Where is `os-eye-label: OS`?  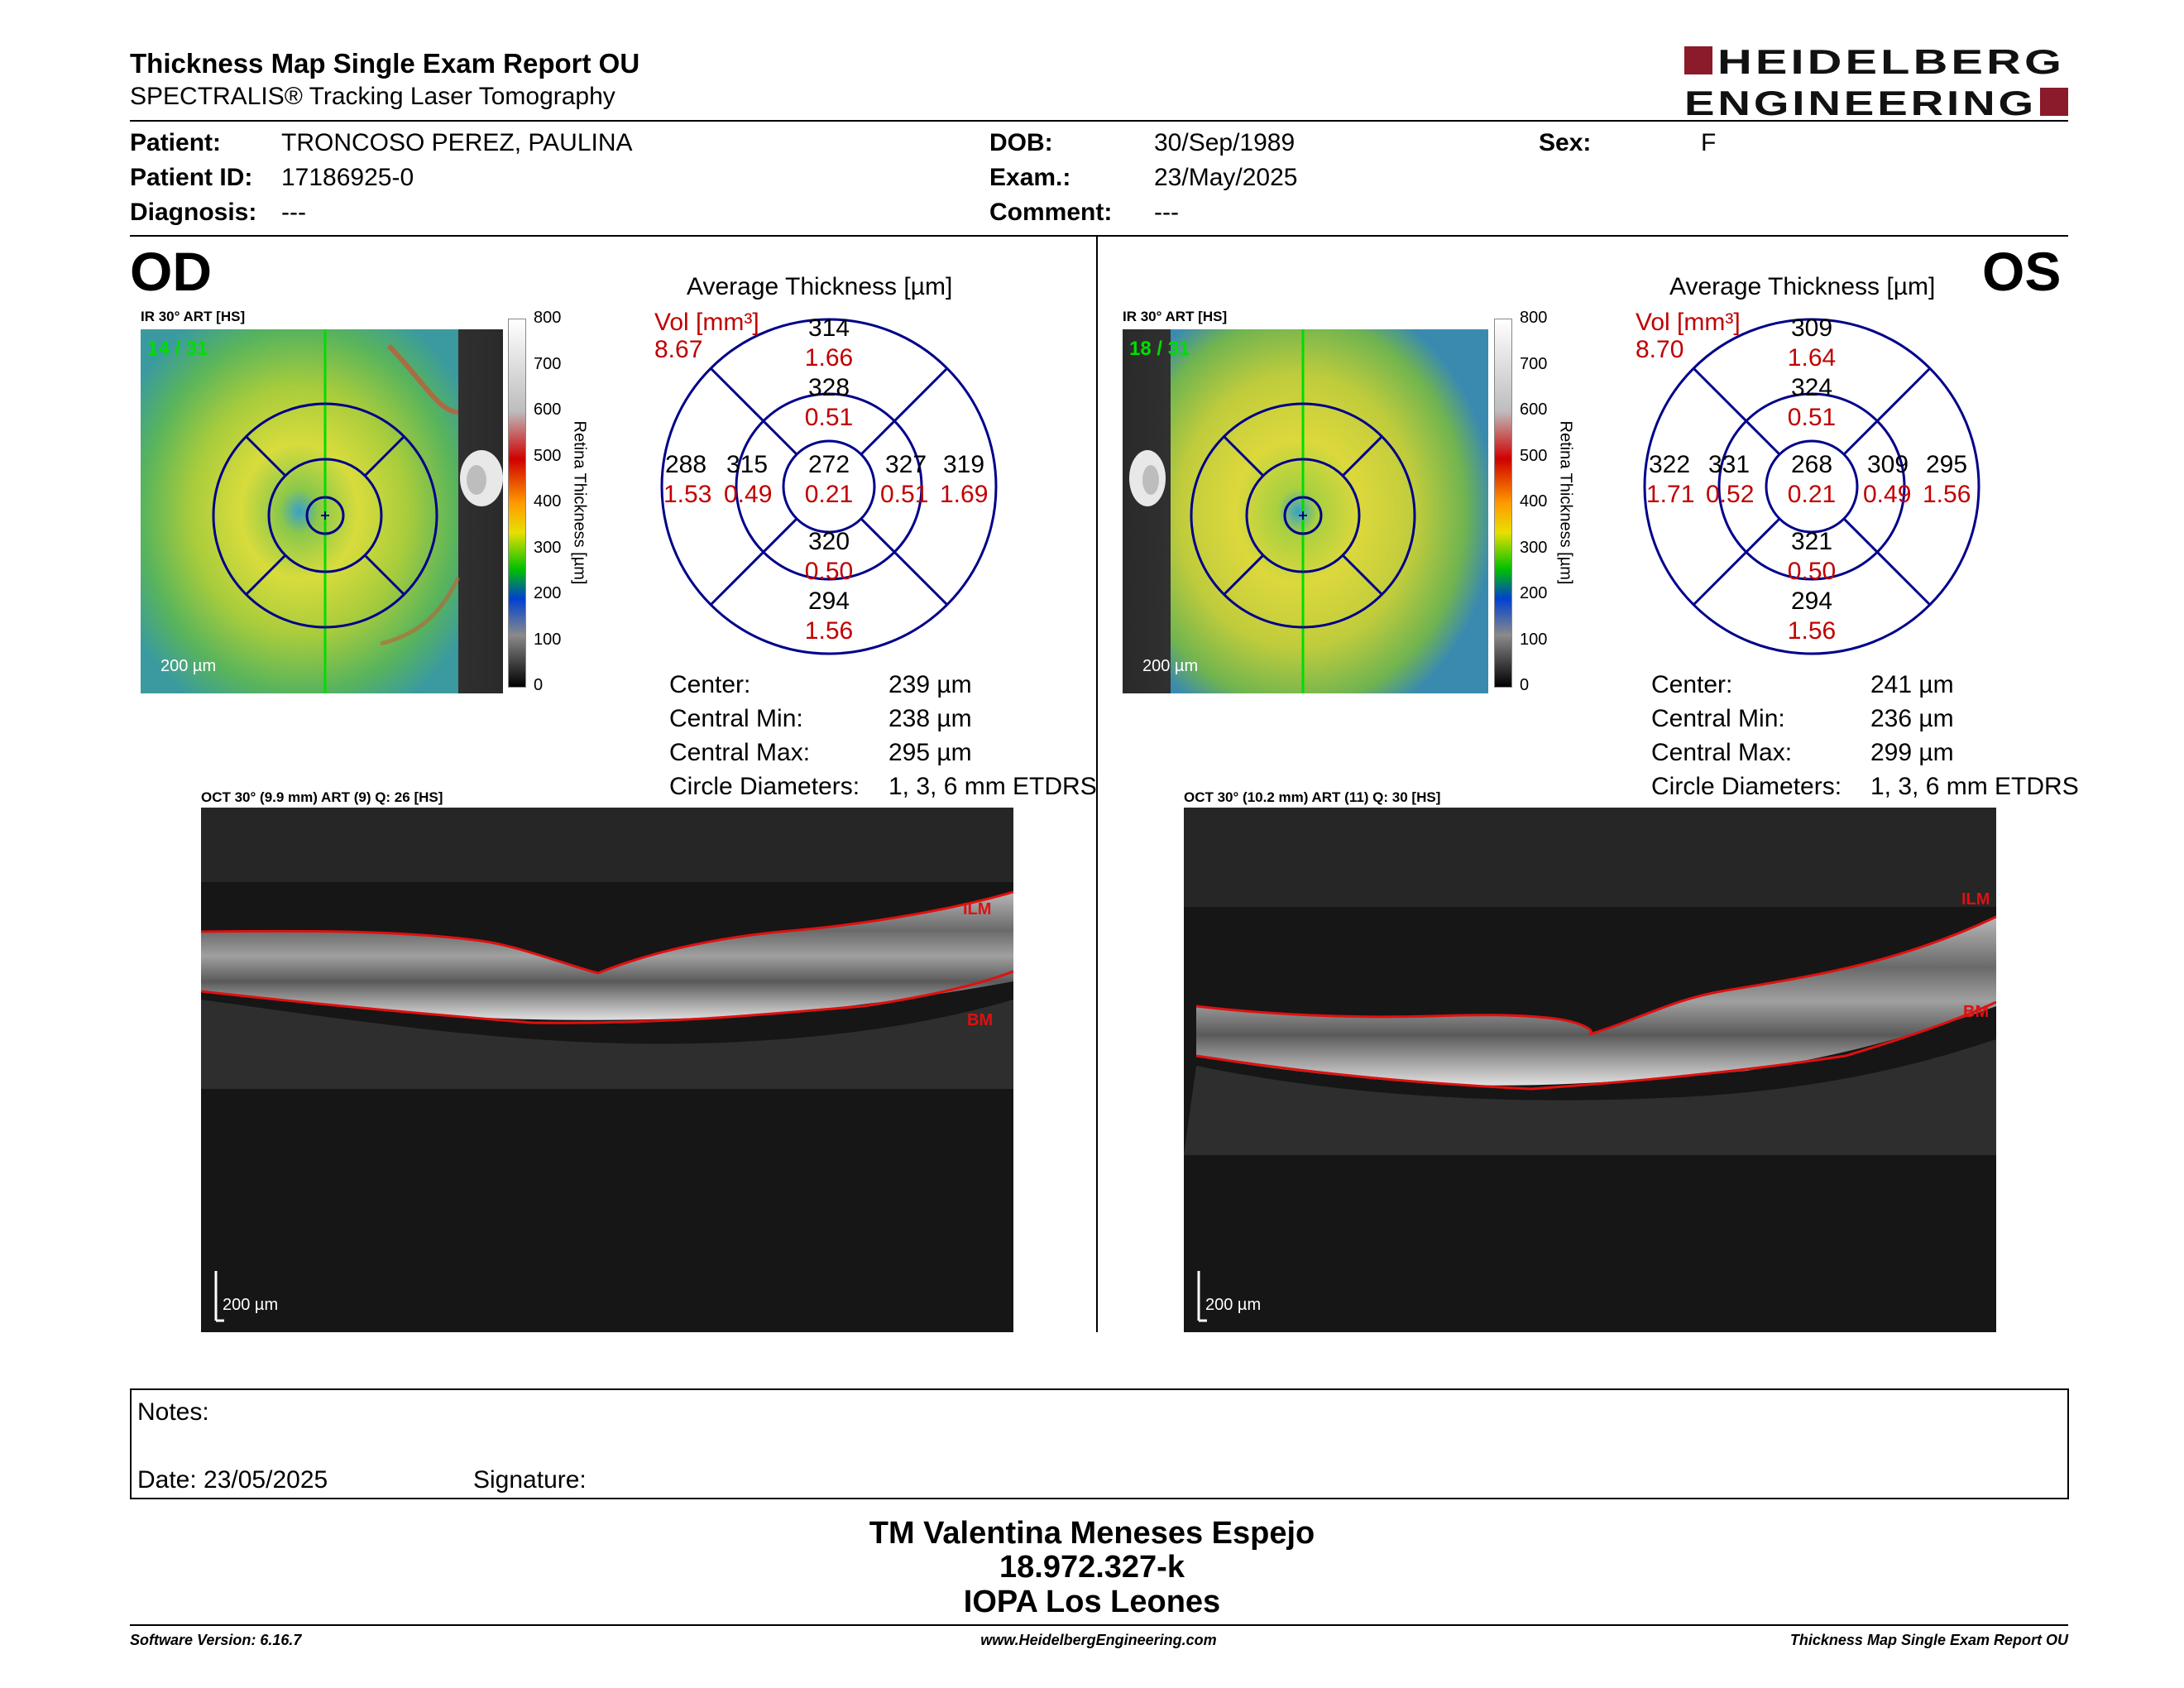 os-eye-label: OS is located at coordinates (2022, 271).